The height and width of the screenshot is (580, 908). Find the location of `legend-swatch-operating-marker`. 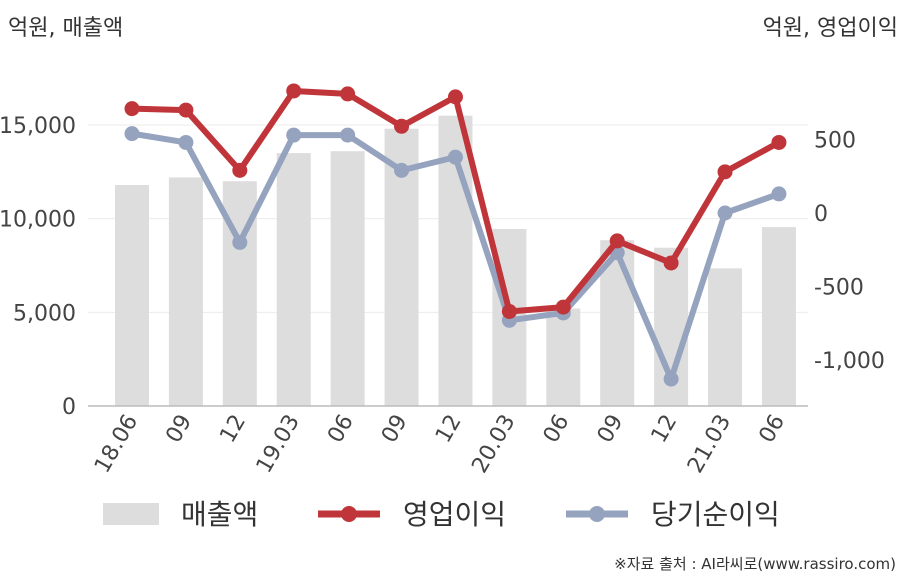

legend-swatch-operating-marker is located at coordinates (349, 514).